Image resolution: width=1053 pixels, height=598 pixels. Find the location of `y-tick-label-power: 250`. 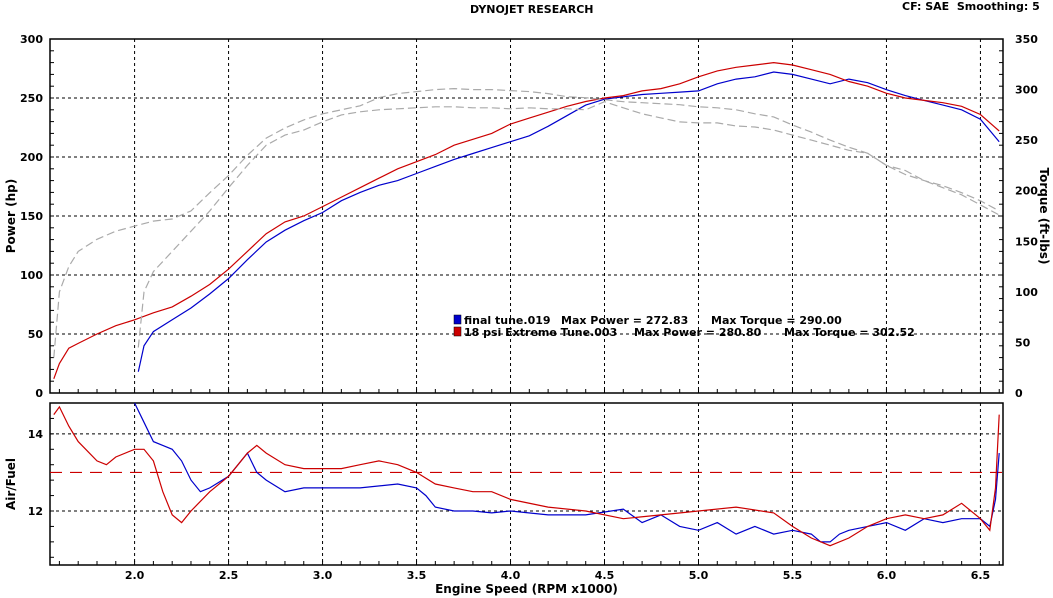

y-tick-label-power: 250 is located at coordinates (31, 98).